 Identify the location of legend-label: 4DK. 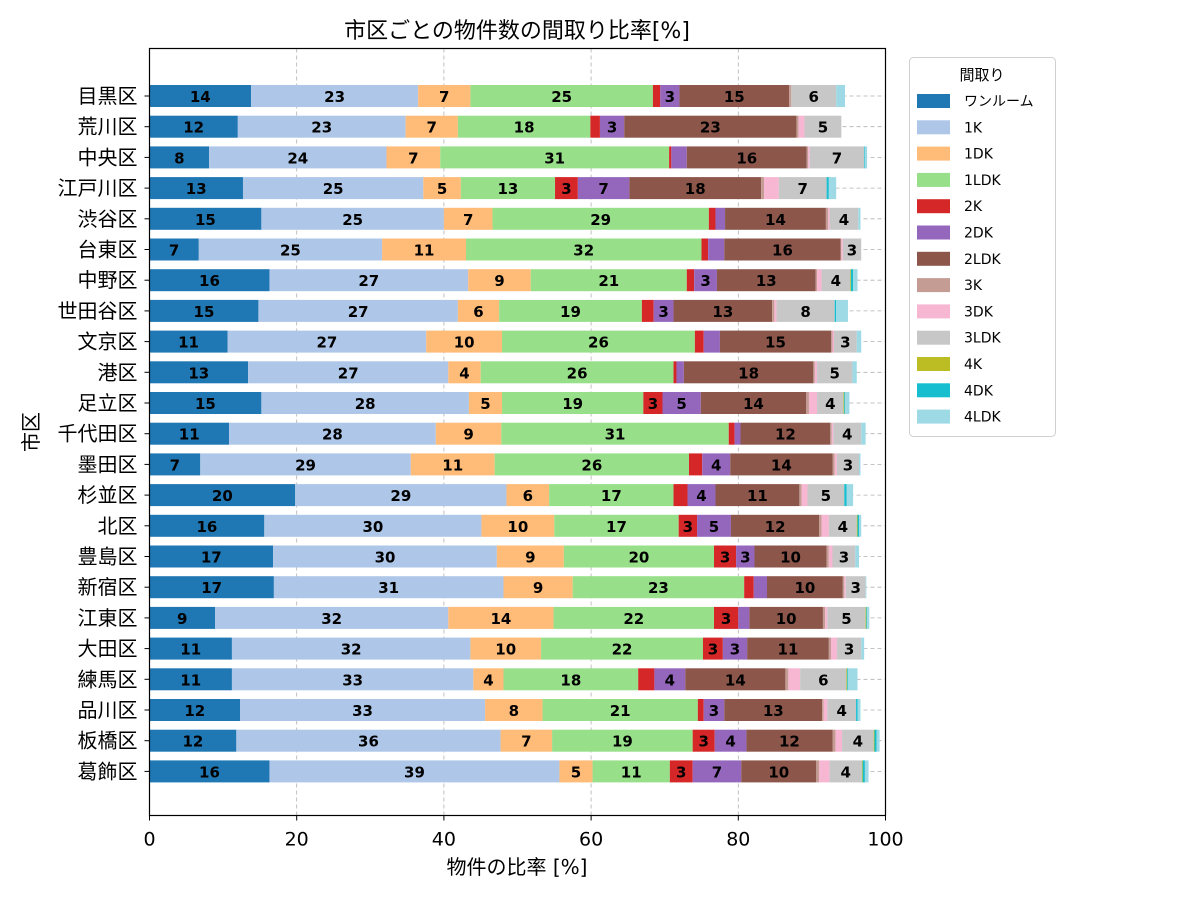
(979, 391).